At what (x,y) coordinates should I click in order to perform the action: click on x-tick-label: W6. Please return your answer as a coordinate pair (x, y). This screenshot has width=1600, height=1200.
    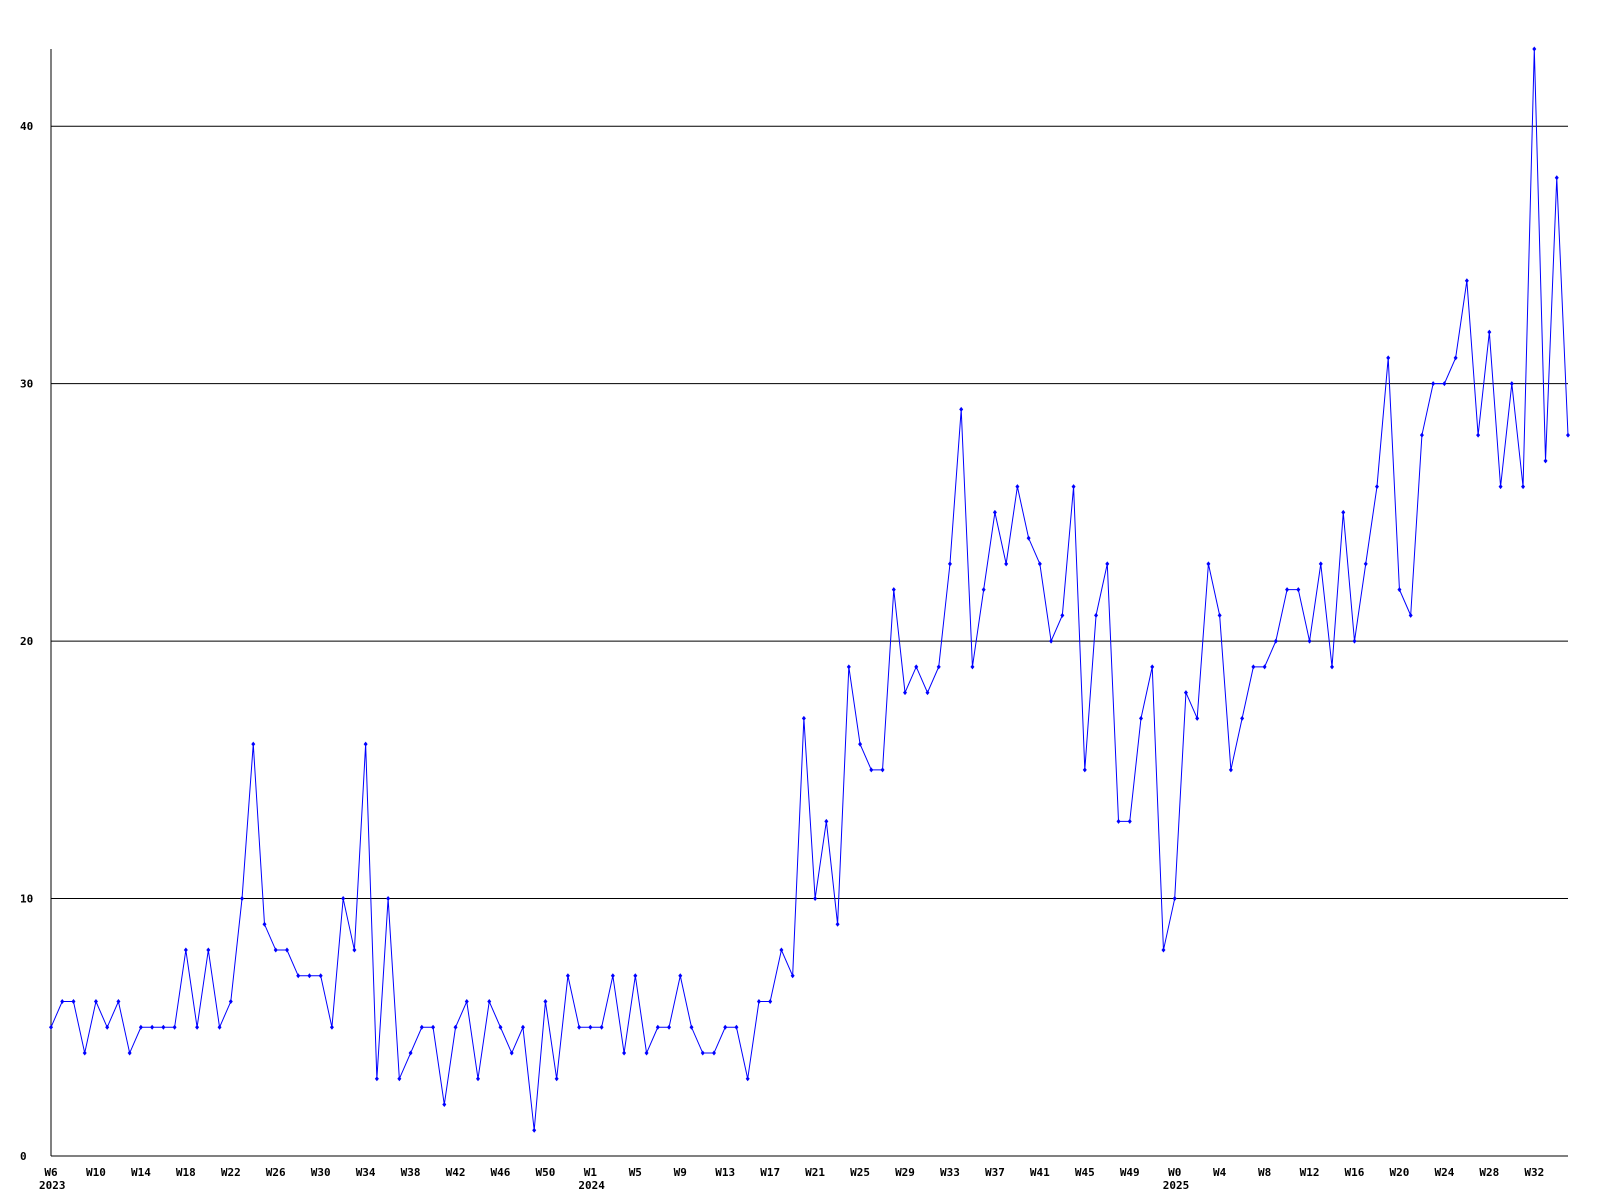
    Looking at the image, I should click on (51, 1172).